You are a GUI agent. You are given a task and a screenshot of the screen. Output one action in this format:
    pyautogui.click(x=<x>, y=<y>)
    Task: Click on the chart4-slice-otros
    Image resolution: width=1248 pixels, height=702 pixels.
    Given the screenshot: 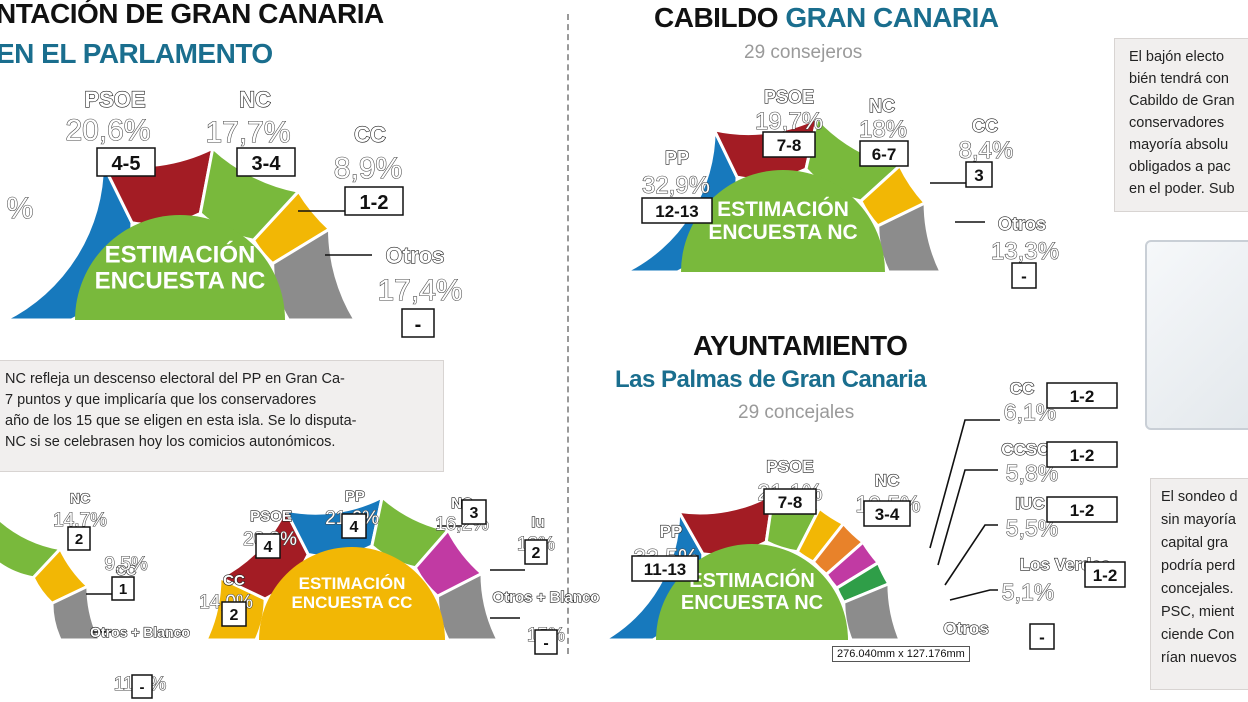 What is the action you would take?
    pyautogui.click(x=872, y=611)
    